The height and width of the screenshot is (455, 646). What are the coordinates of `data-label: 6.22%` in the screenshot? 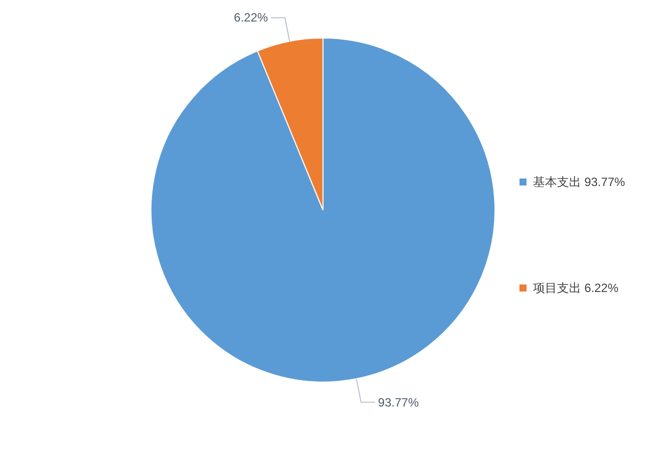 It's located at (251, 17).